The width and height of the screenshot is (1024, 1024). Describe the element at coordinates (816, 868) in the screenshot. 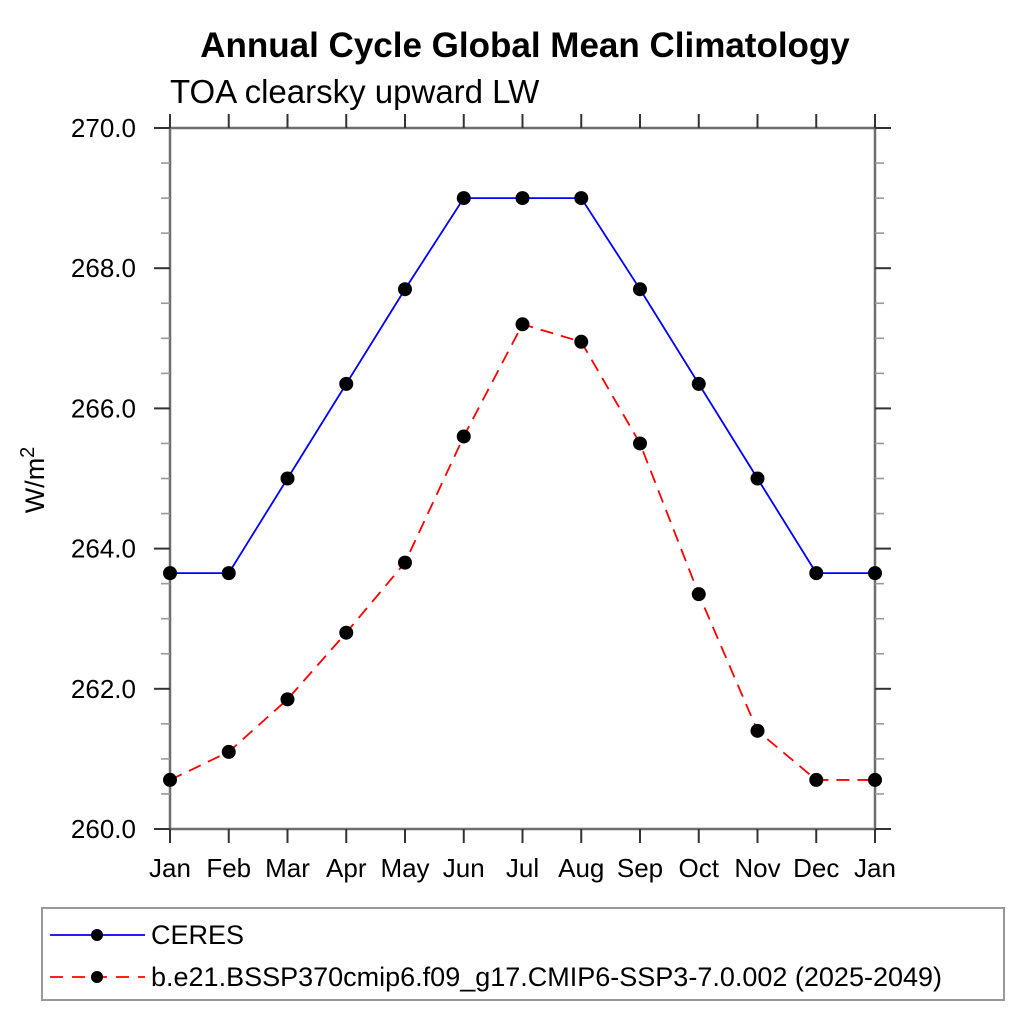

I see `x-tick-label: Dec` at that location.